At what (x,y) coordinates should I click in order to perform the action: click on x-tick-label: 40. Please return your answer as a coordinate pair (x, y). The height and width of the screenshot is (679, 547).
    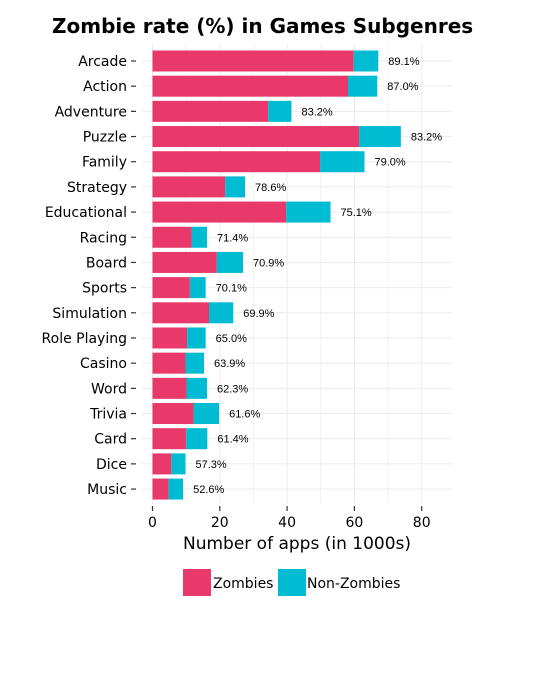
    Looking at the image, I should click on (287, 523).